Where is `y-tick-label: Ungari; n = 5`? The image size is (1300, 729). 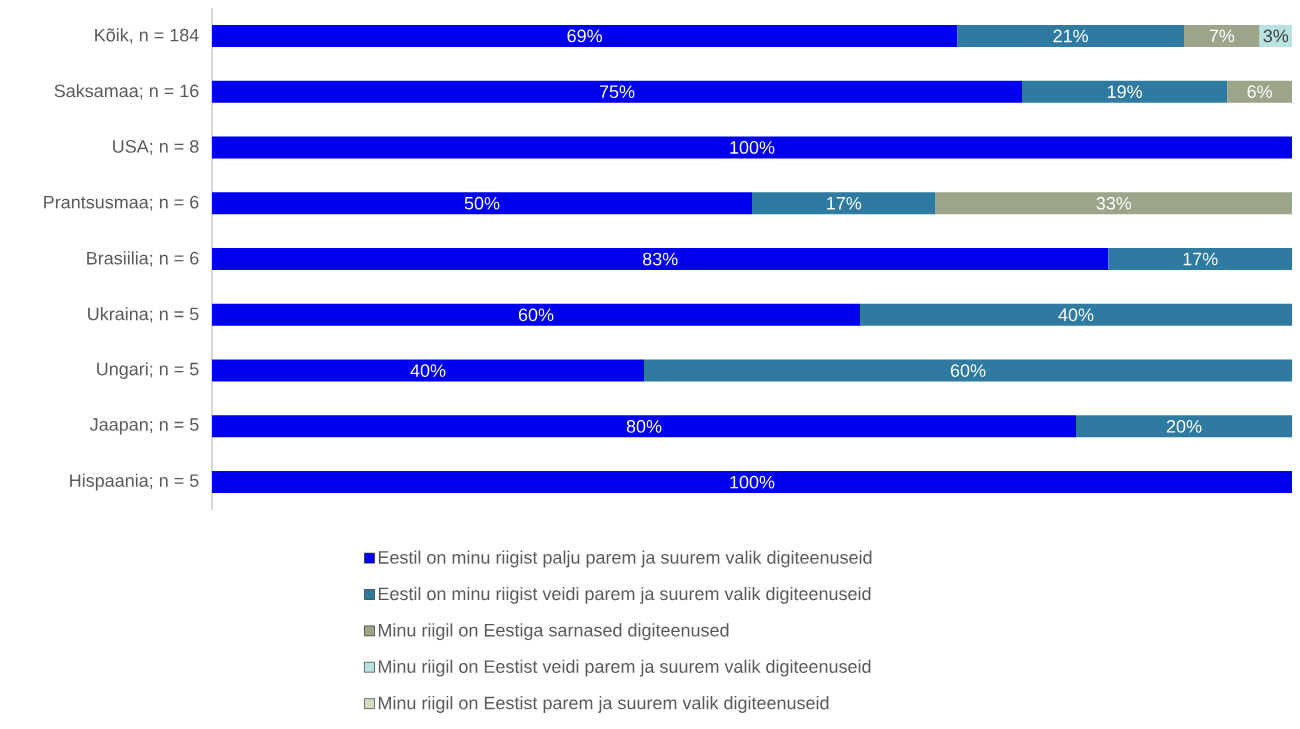
y-tick-label: Ungari; n = 5 is located at coordinates (148, 370).